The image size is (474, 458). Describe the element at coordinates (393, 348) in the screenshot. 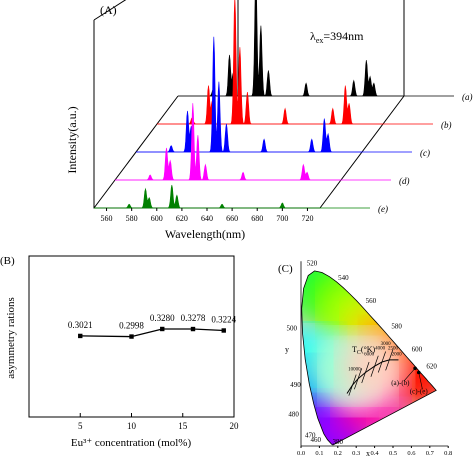

I see `cct-value-label: 2500` at that location.